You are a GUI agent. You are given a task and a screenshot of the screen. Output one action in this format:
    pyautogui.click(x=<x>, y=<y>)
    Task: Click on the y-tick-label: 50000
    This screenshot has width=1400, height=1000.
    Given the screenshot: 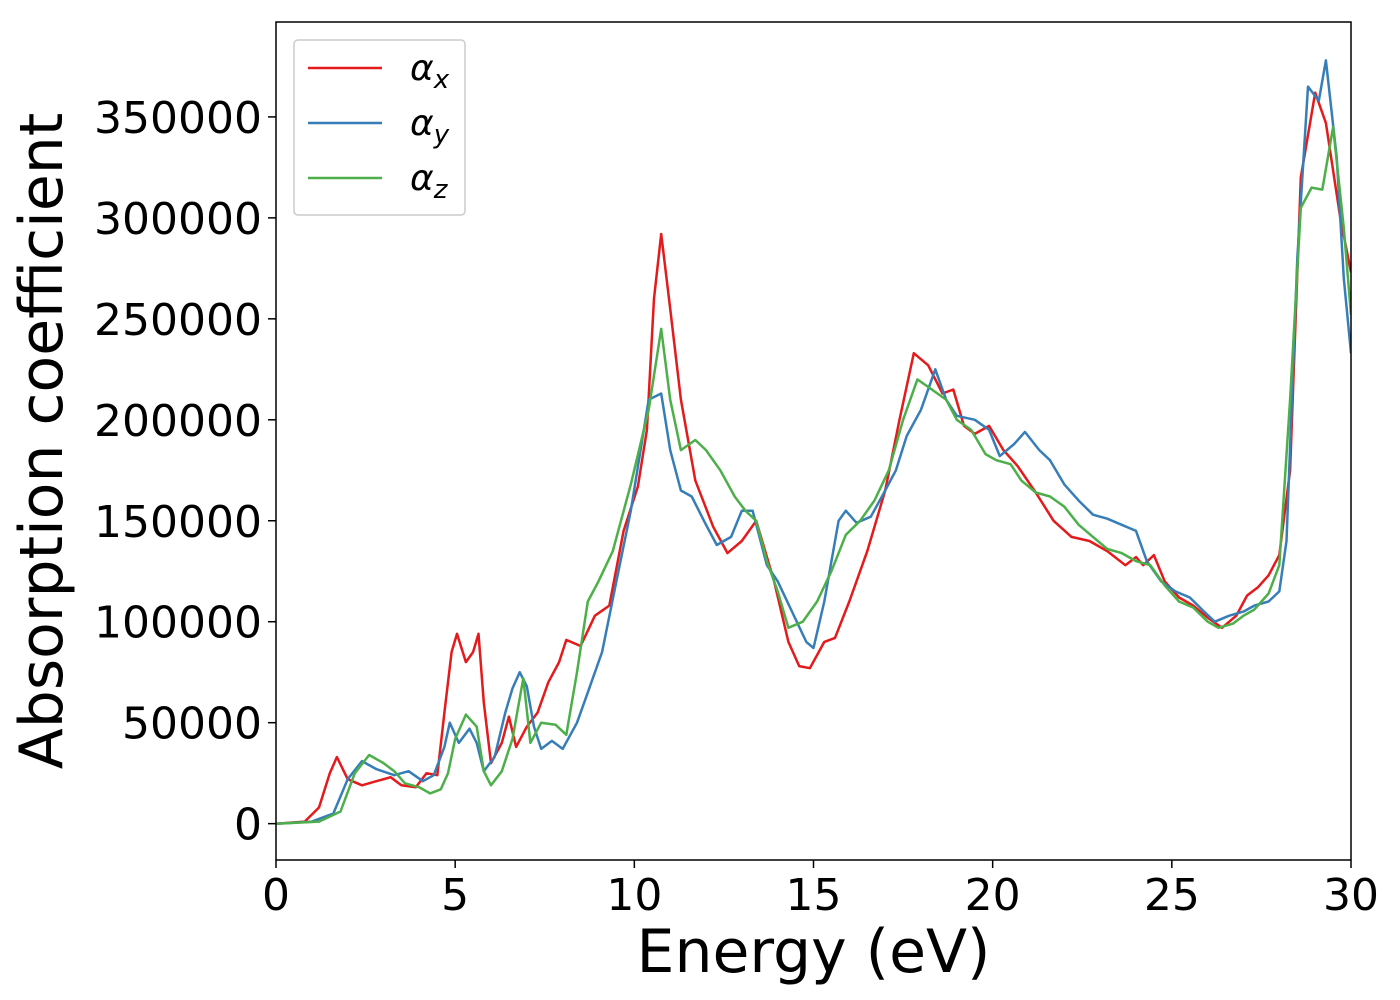 What is the action you would take?
    pyautogui.click(x=192, y=724)
    